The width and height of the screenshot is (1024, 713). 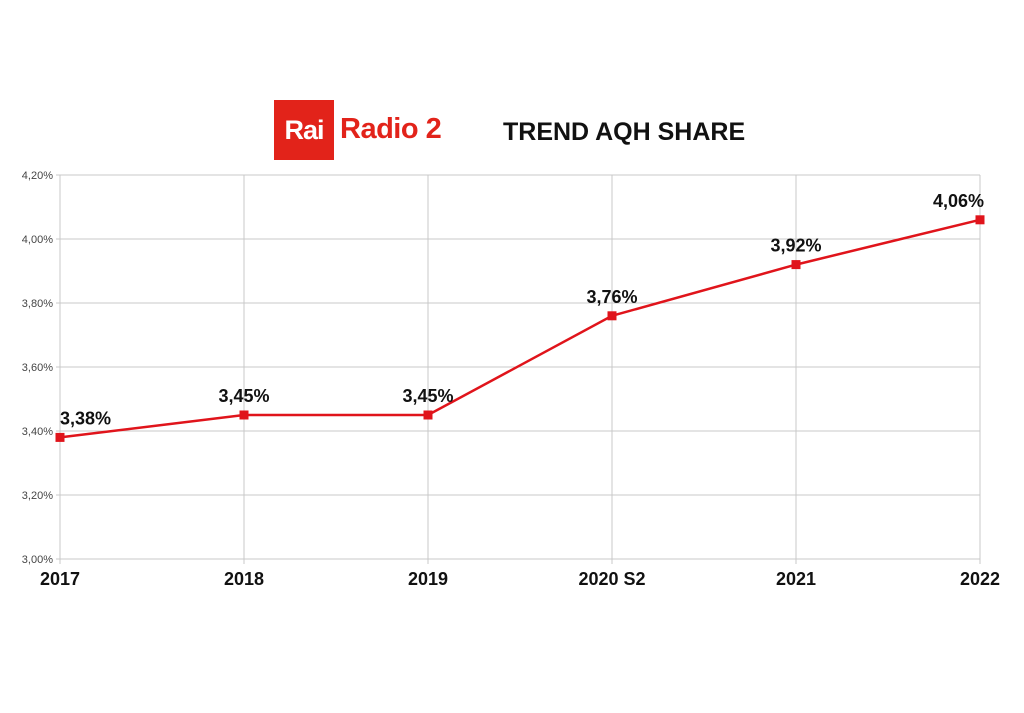 I want to click on data-label: 3,92%, so click(x=795, y=246).